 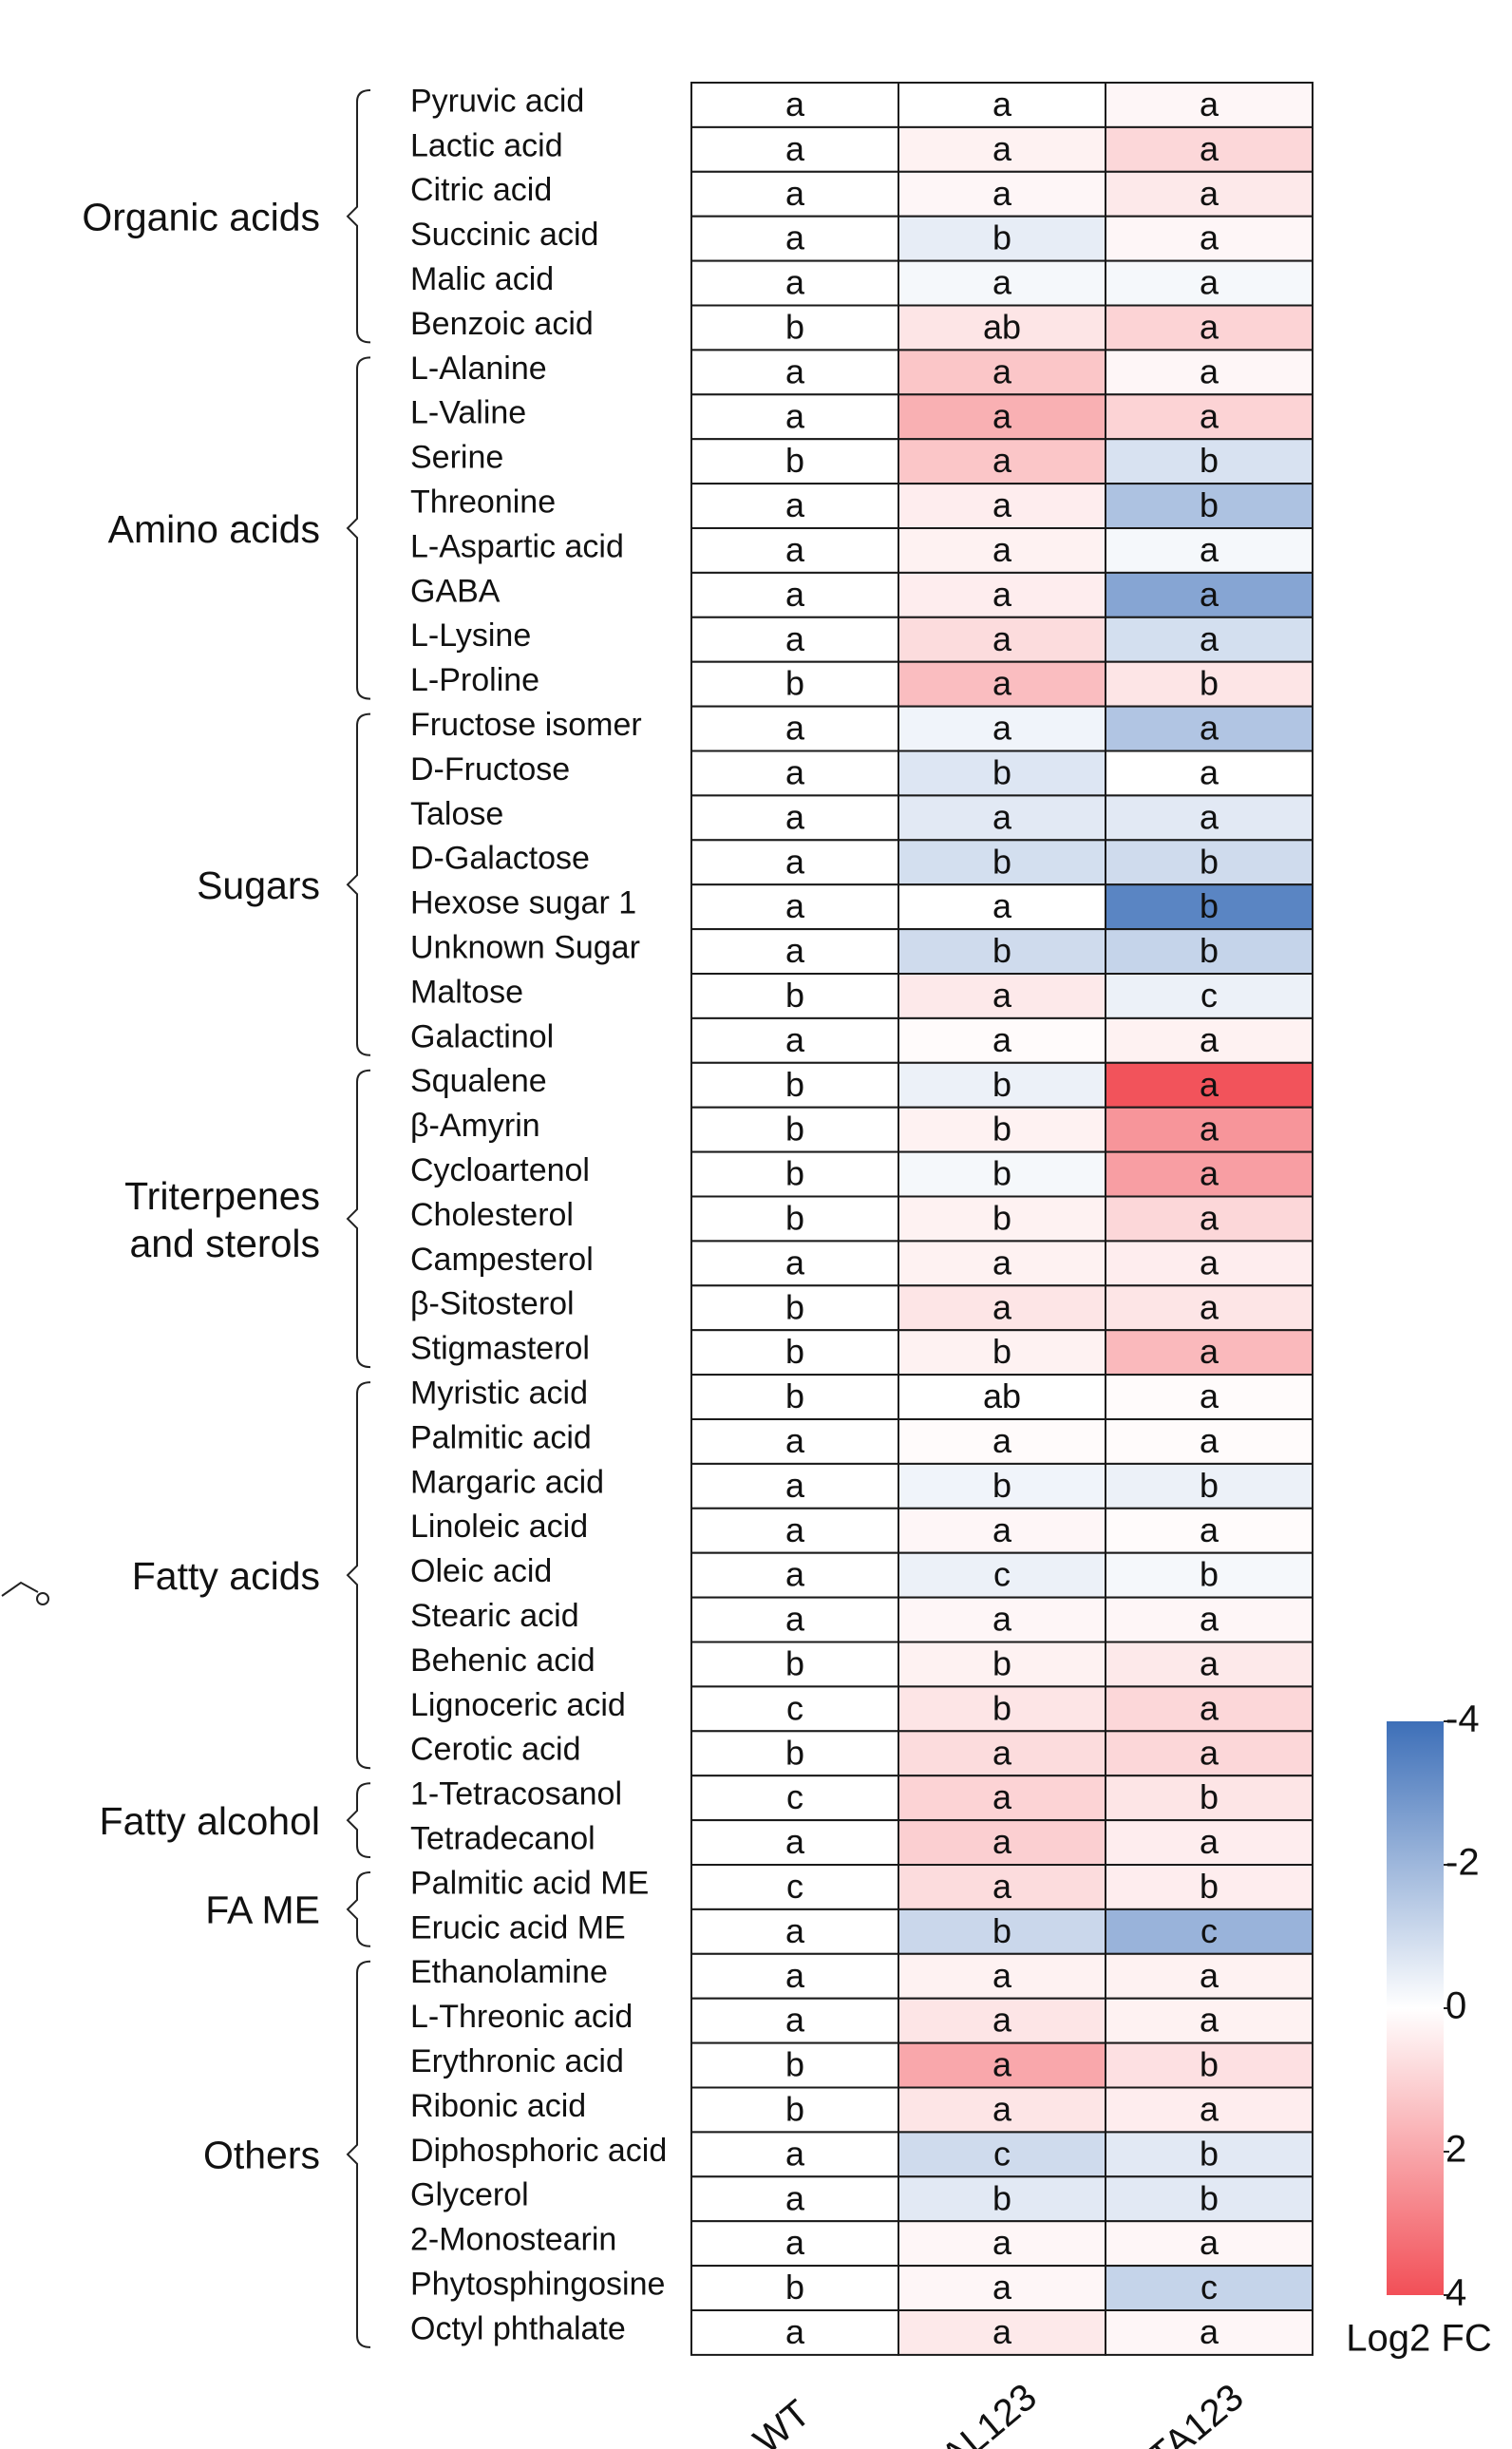 I want to click on legend-color-bar, so click(x=1416, y=2008).